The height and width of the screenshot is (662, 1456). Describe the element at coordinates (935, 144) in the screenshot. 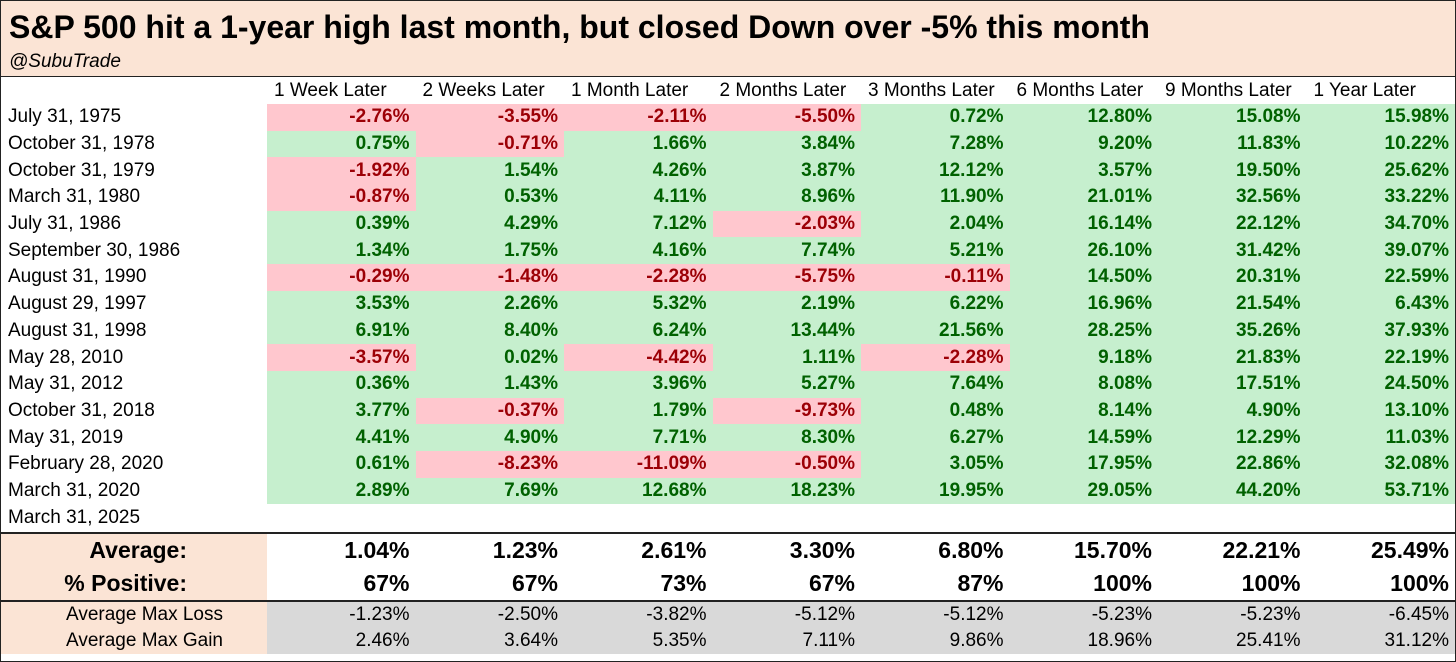

I see `return-cell: 7.28%` at that location.